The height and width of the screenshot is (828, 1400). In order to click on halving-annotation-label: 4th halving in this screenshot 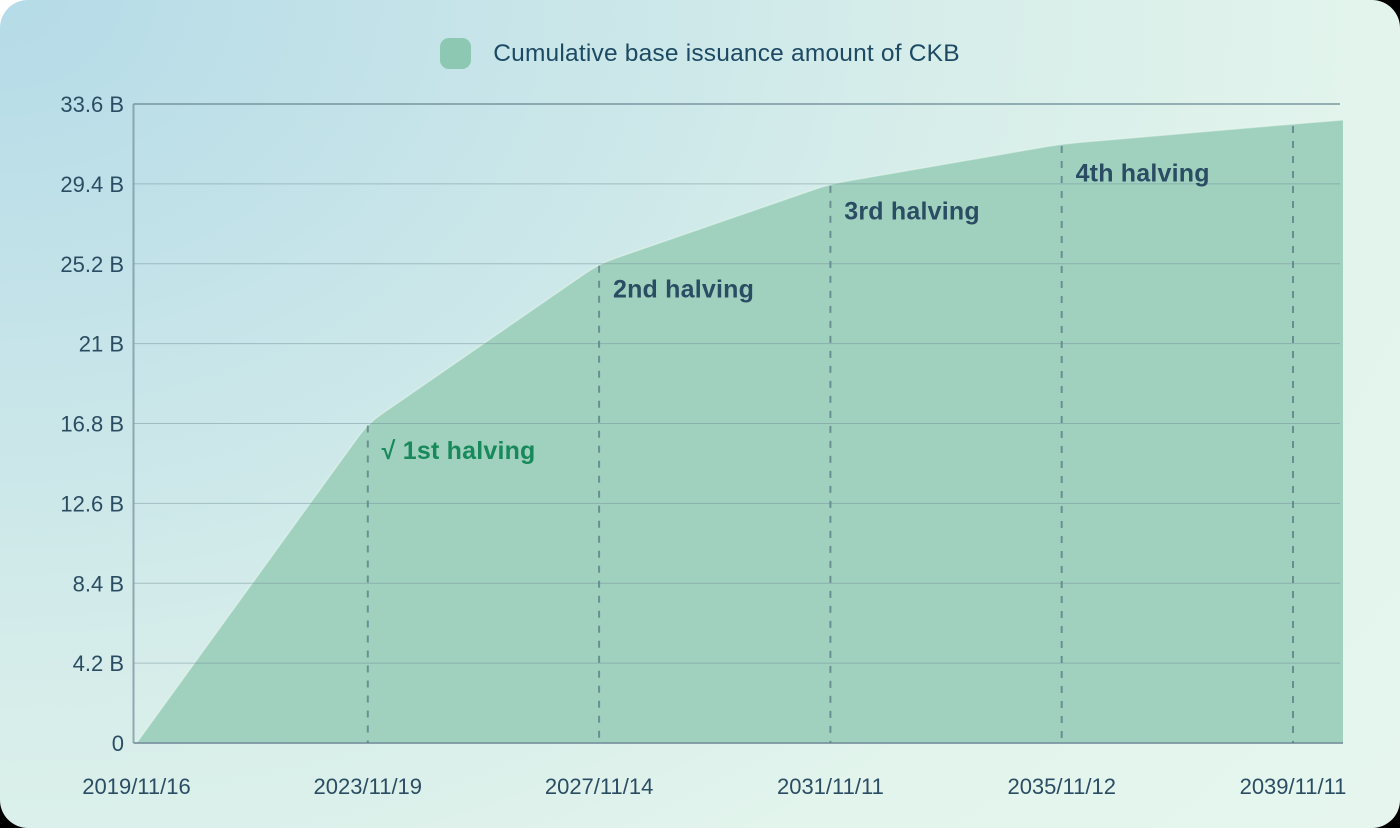, I will do `click(1143, 173)`.